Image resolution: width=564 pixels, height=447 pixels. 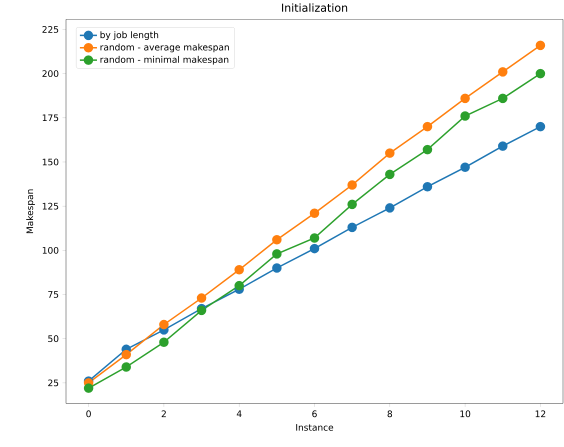 I want to click on x-tick-label: 10, so click(x=465, y=414).